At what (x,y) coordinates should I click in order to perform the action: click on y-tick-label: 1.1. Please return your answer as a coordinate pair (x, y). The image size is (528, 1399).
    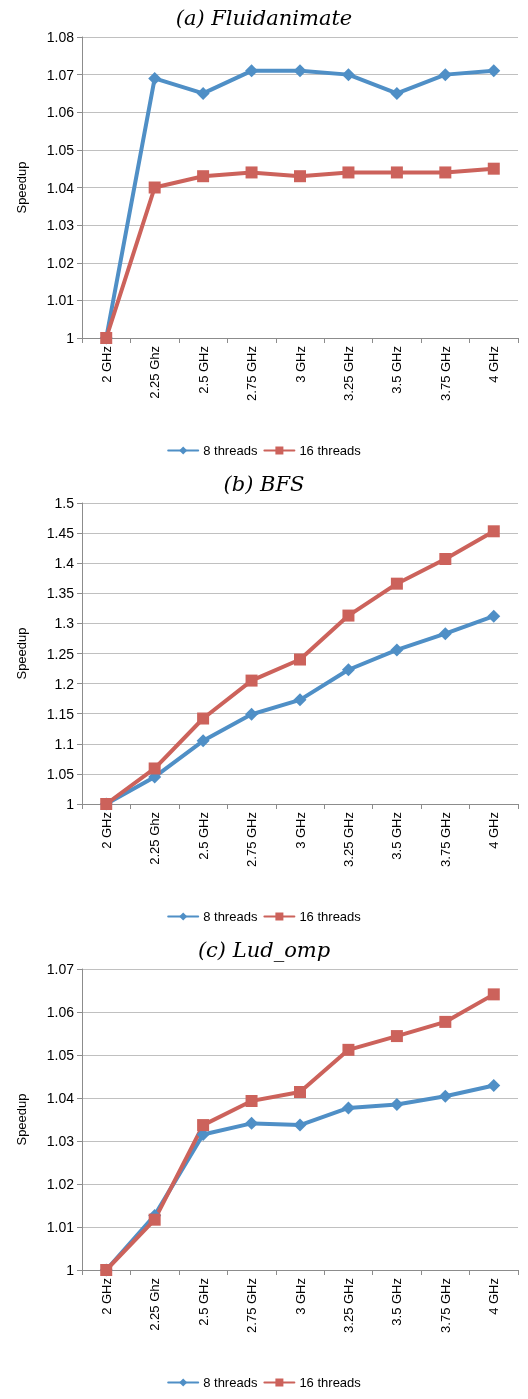
    Looking at the image, I should click on (64, 743).